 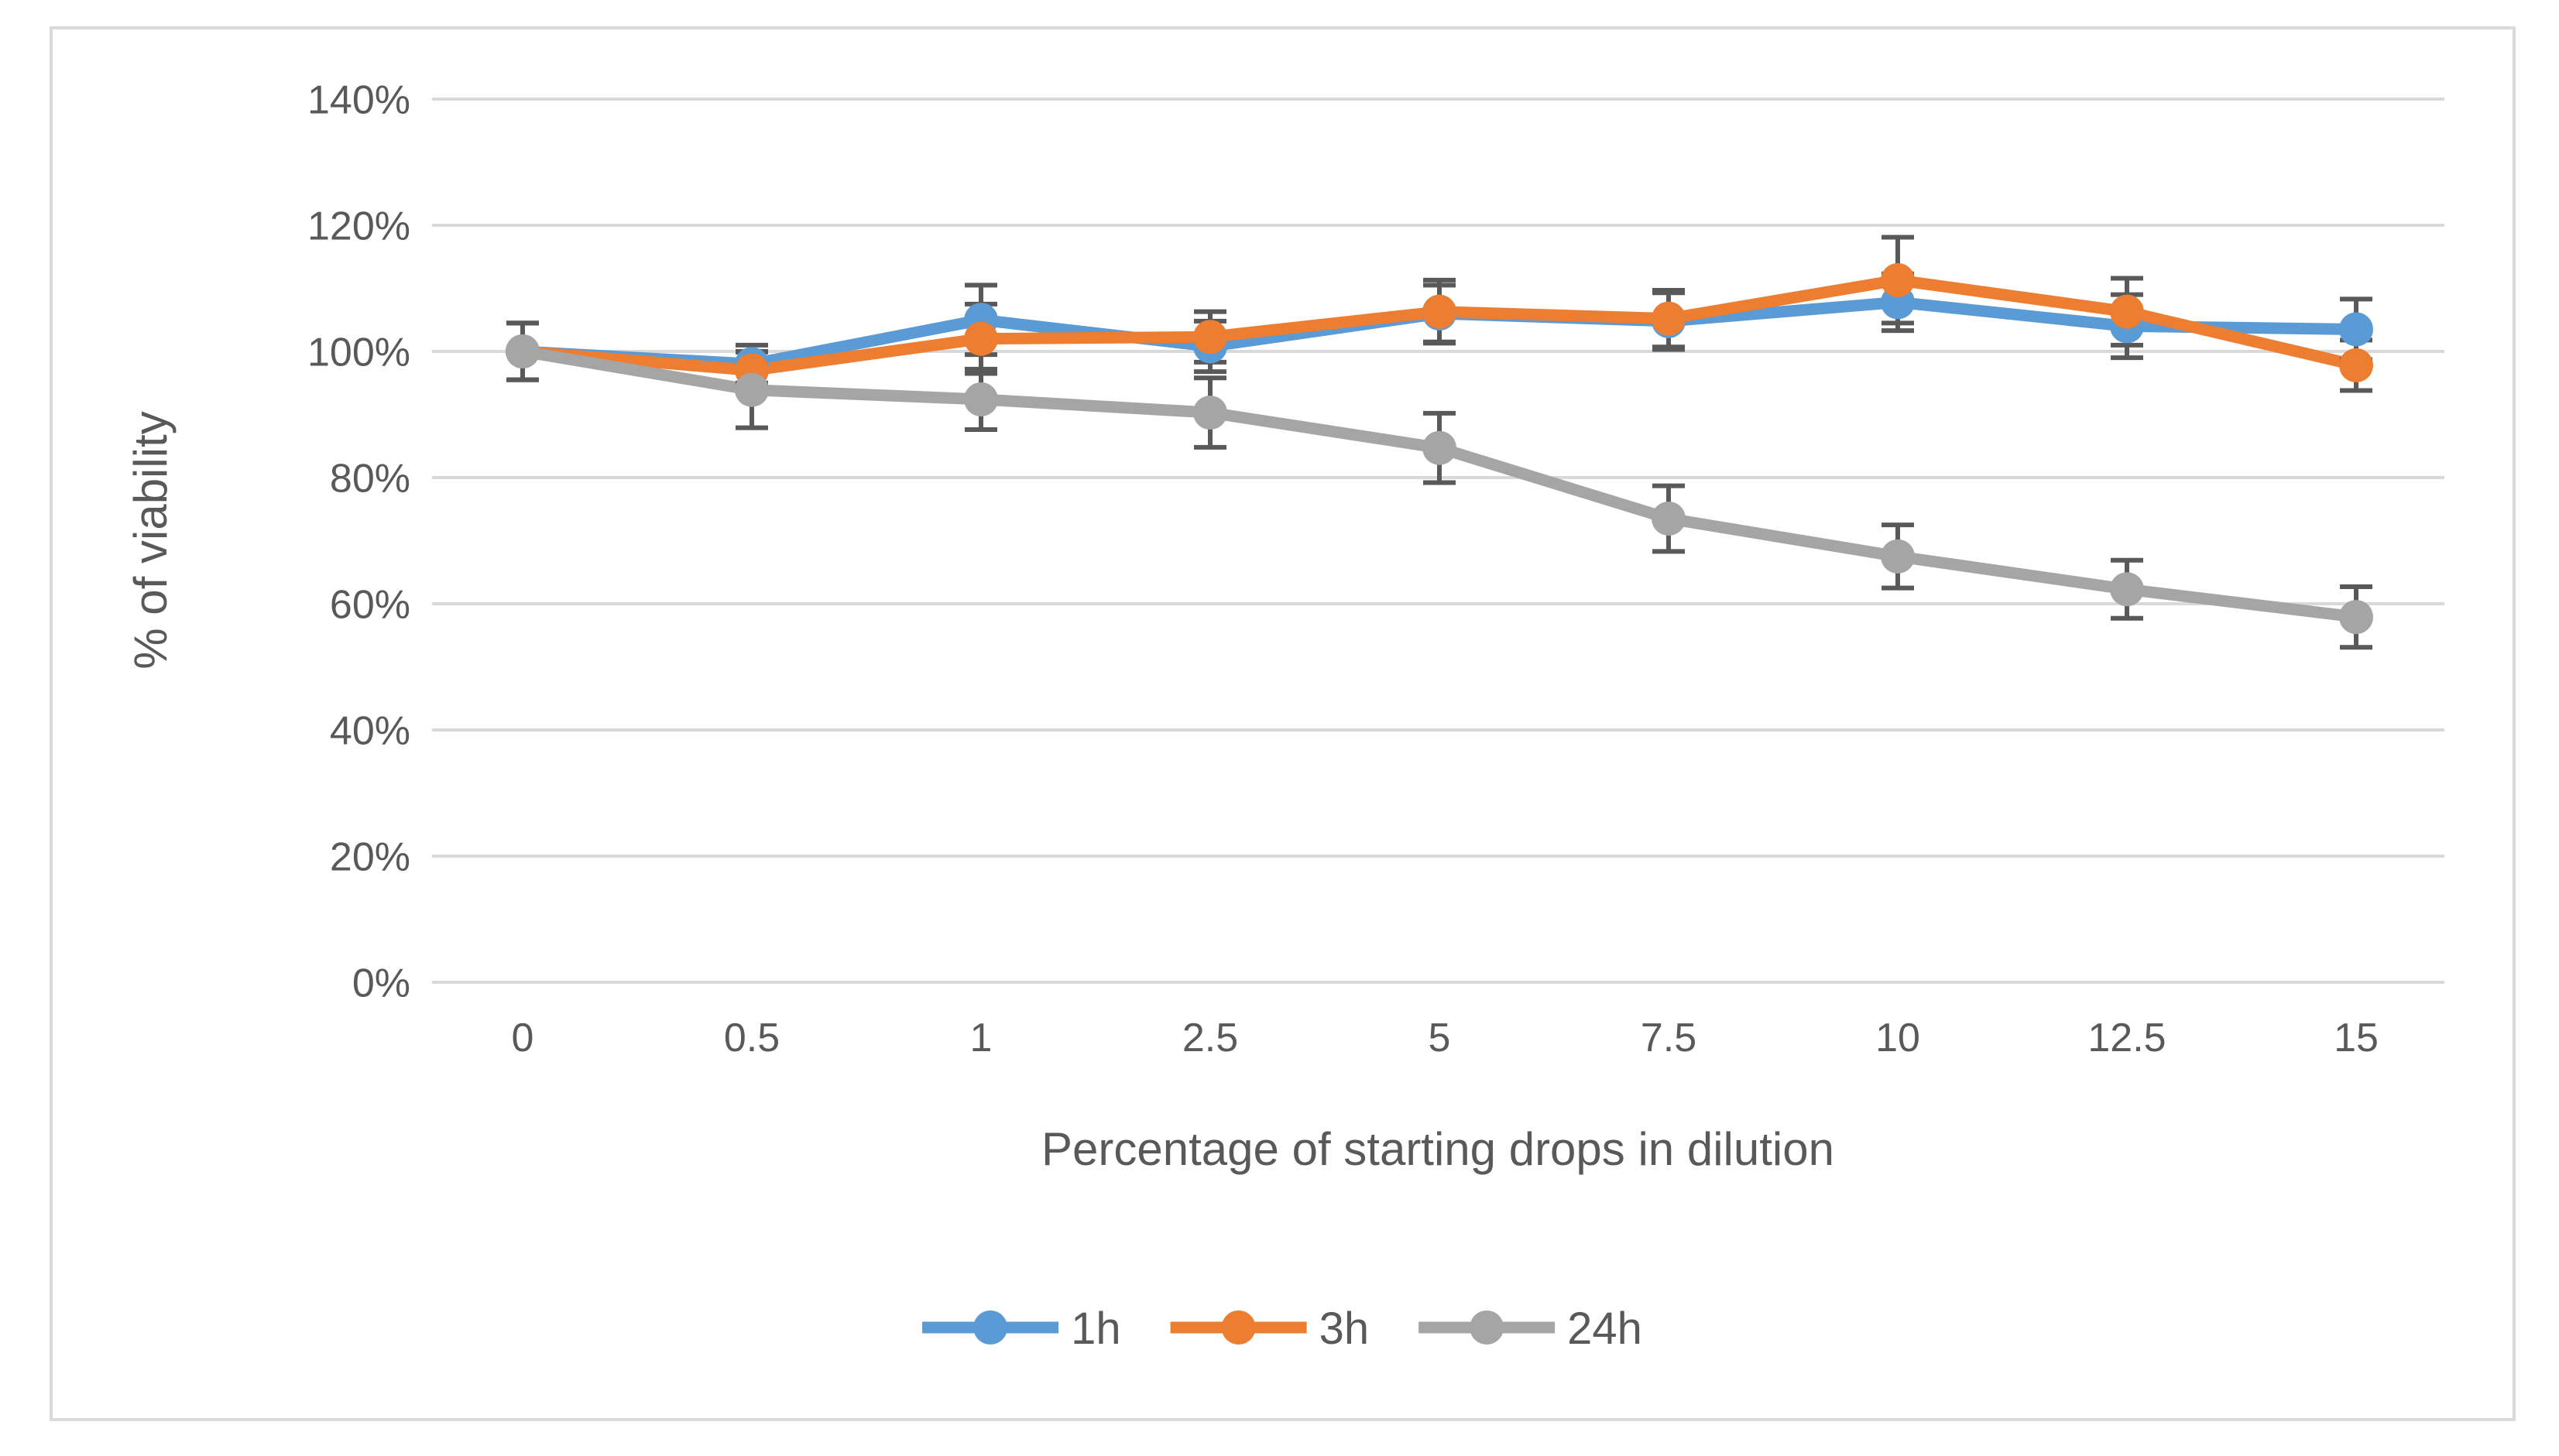 I want to click on legend-label: 3h, so click(x=1345, y=1329).